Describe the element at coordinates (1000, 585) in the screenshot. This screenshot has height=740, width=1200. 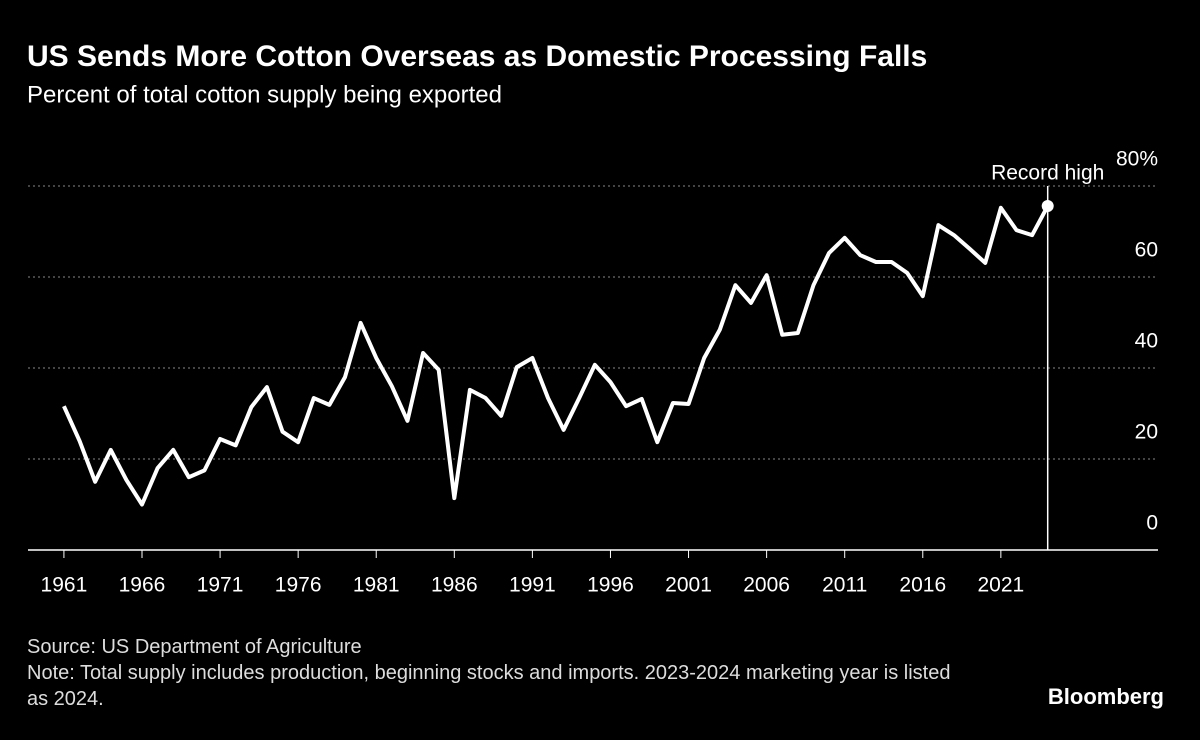
I see `x-tick-label: 2021` at that location.